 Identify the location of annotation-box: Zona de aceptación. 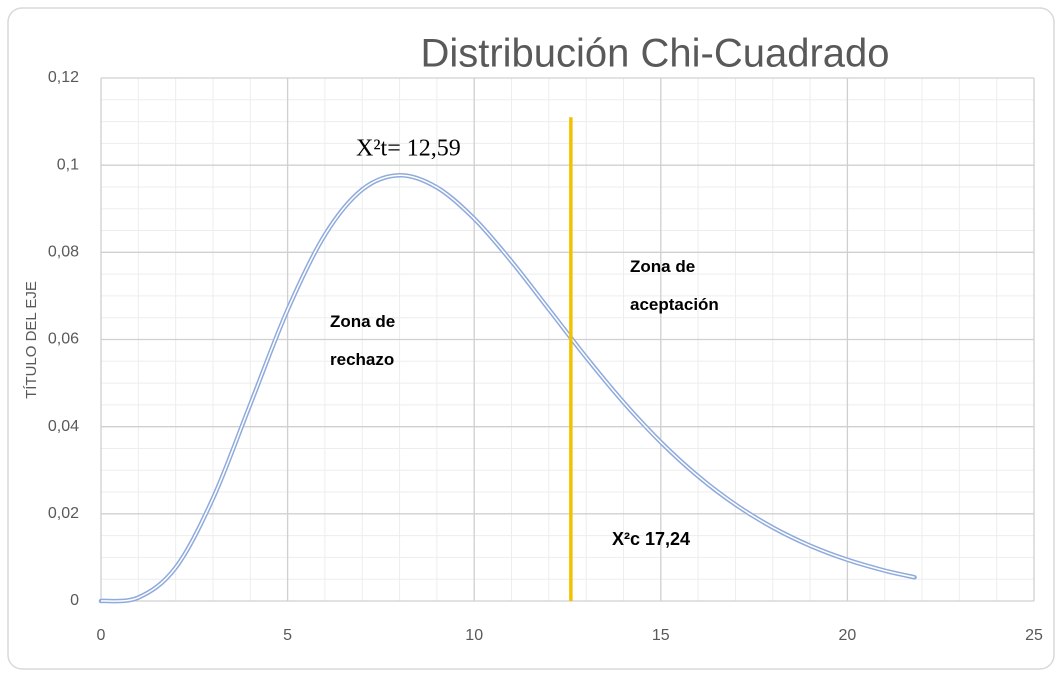
(674, 285).